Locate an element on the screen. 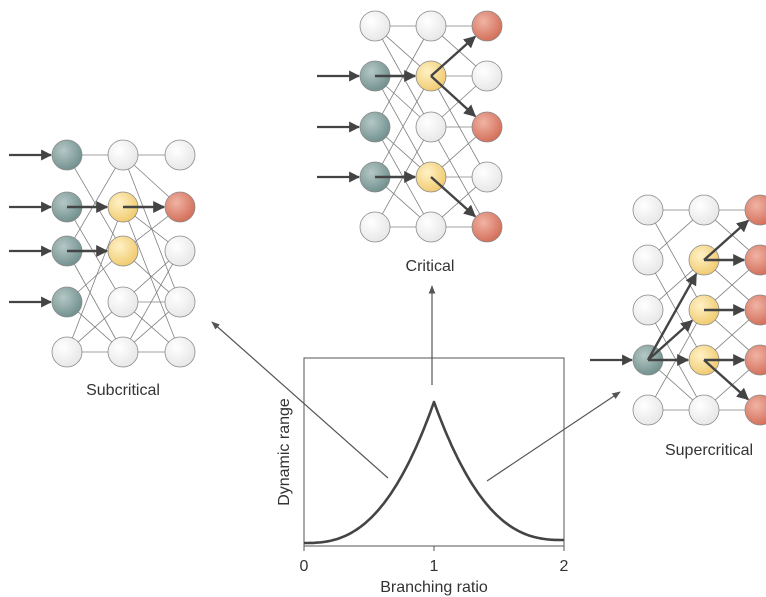 This screenshot has height=597, width=766. dynamic-range-curve is located at coordinates (434, 472).